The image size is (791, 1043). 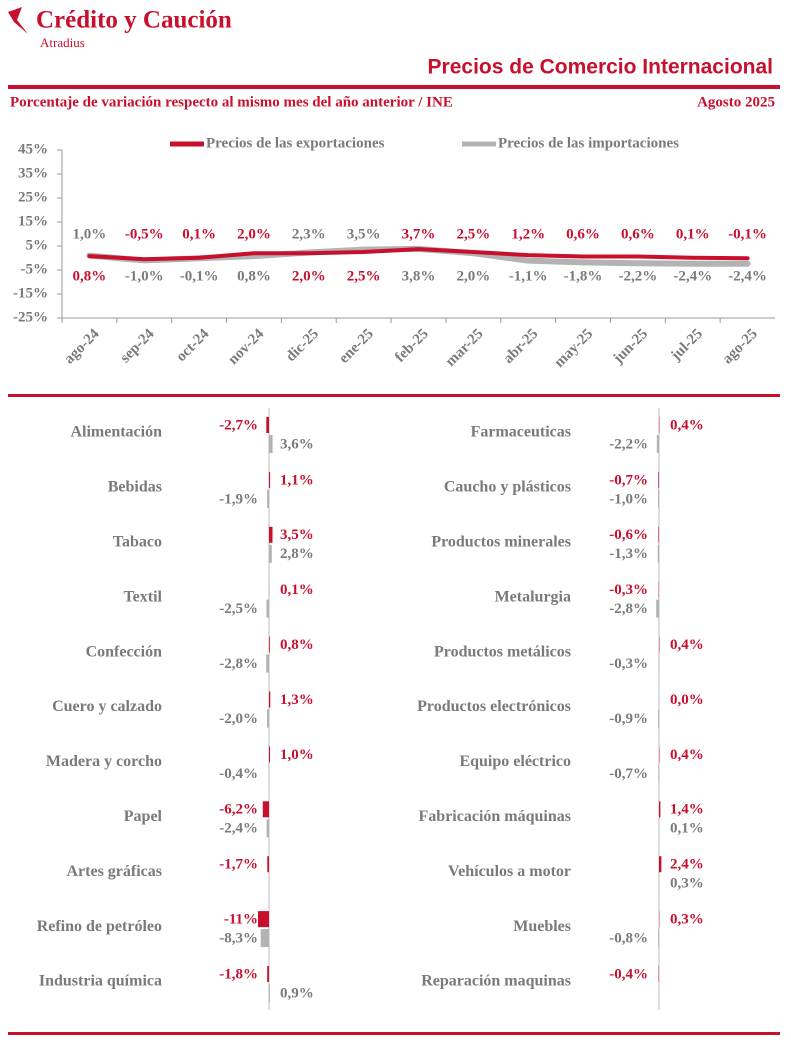 What do you see at coordinates (528, 234) in the screenshot?
I see `data-label: 1,2%` at bounding box center [528, 234].